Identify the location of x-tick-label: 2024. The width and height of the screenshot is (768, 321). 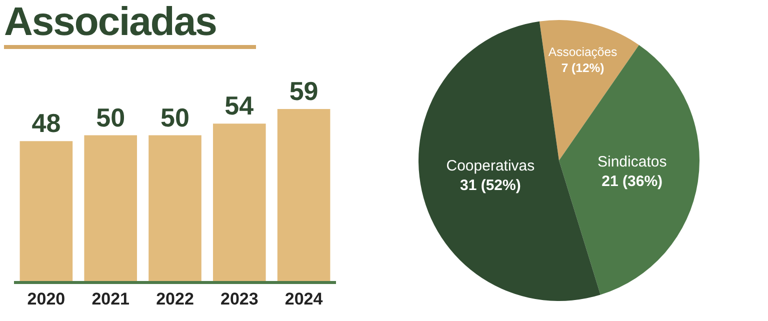
(304, 298).